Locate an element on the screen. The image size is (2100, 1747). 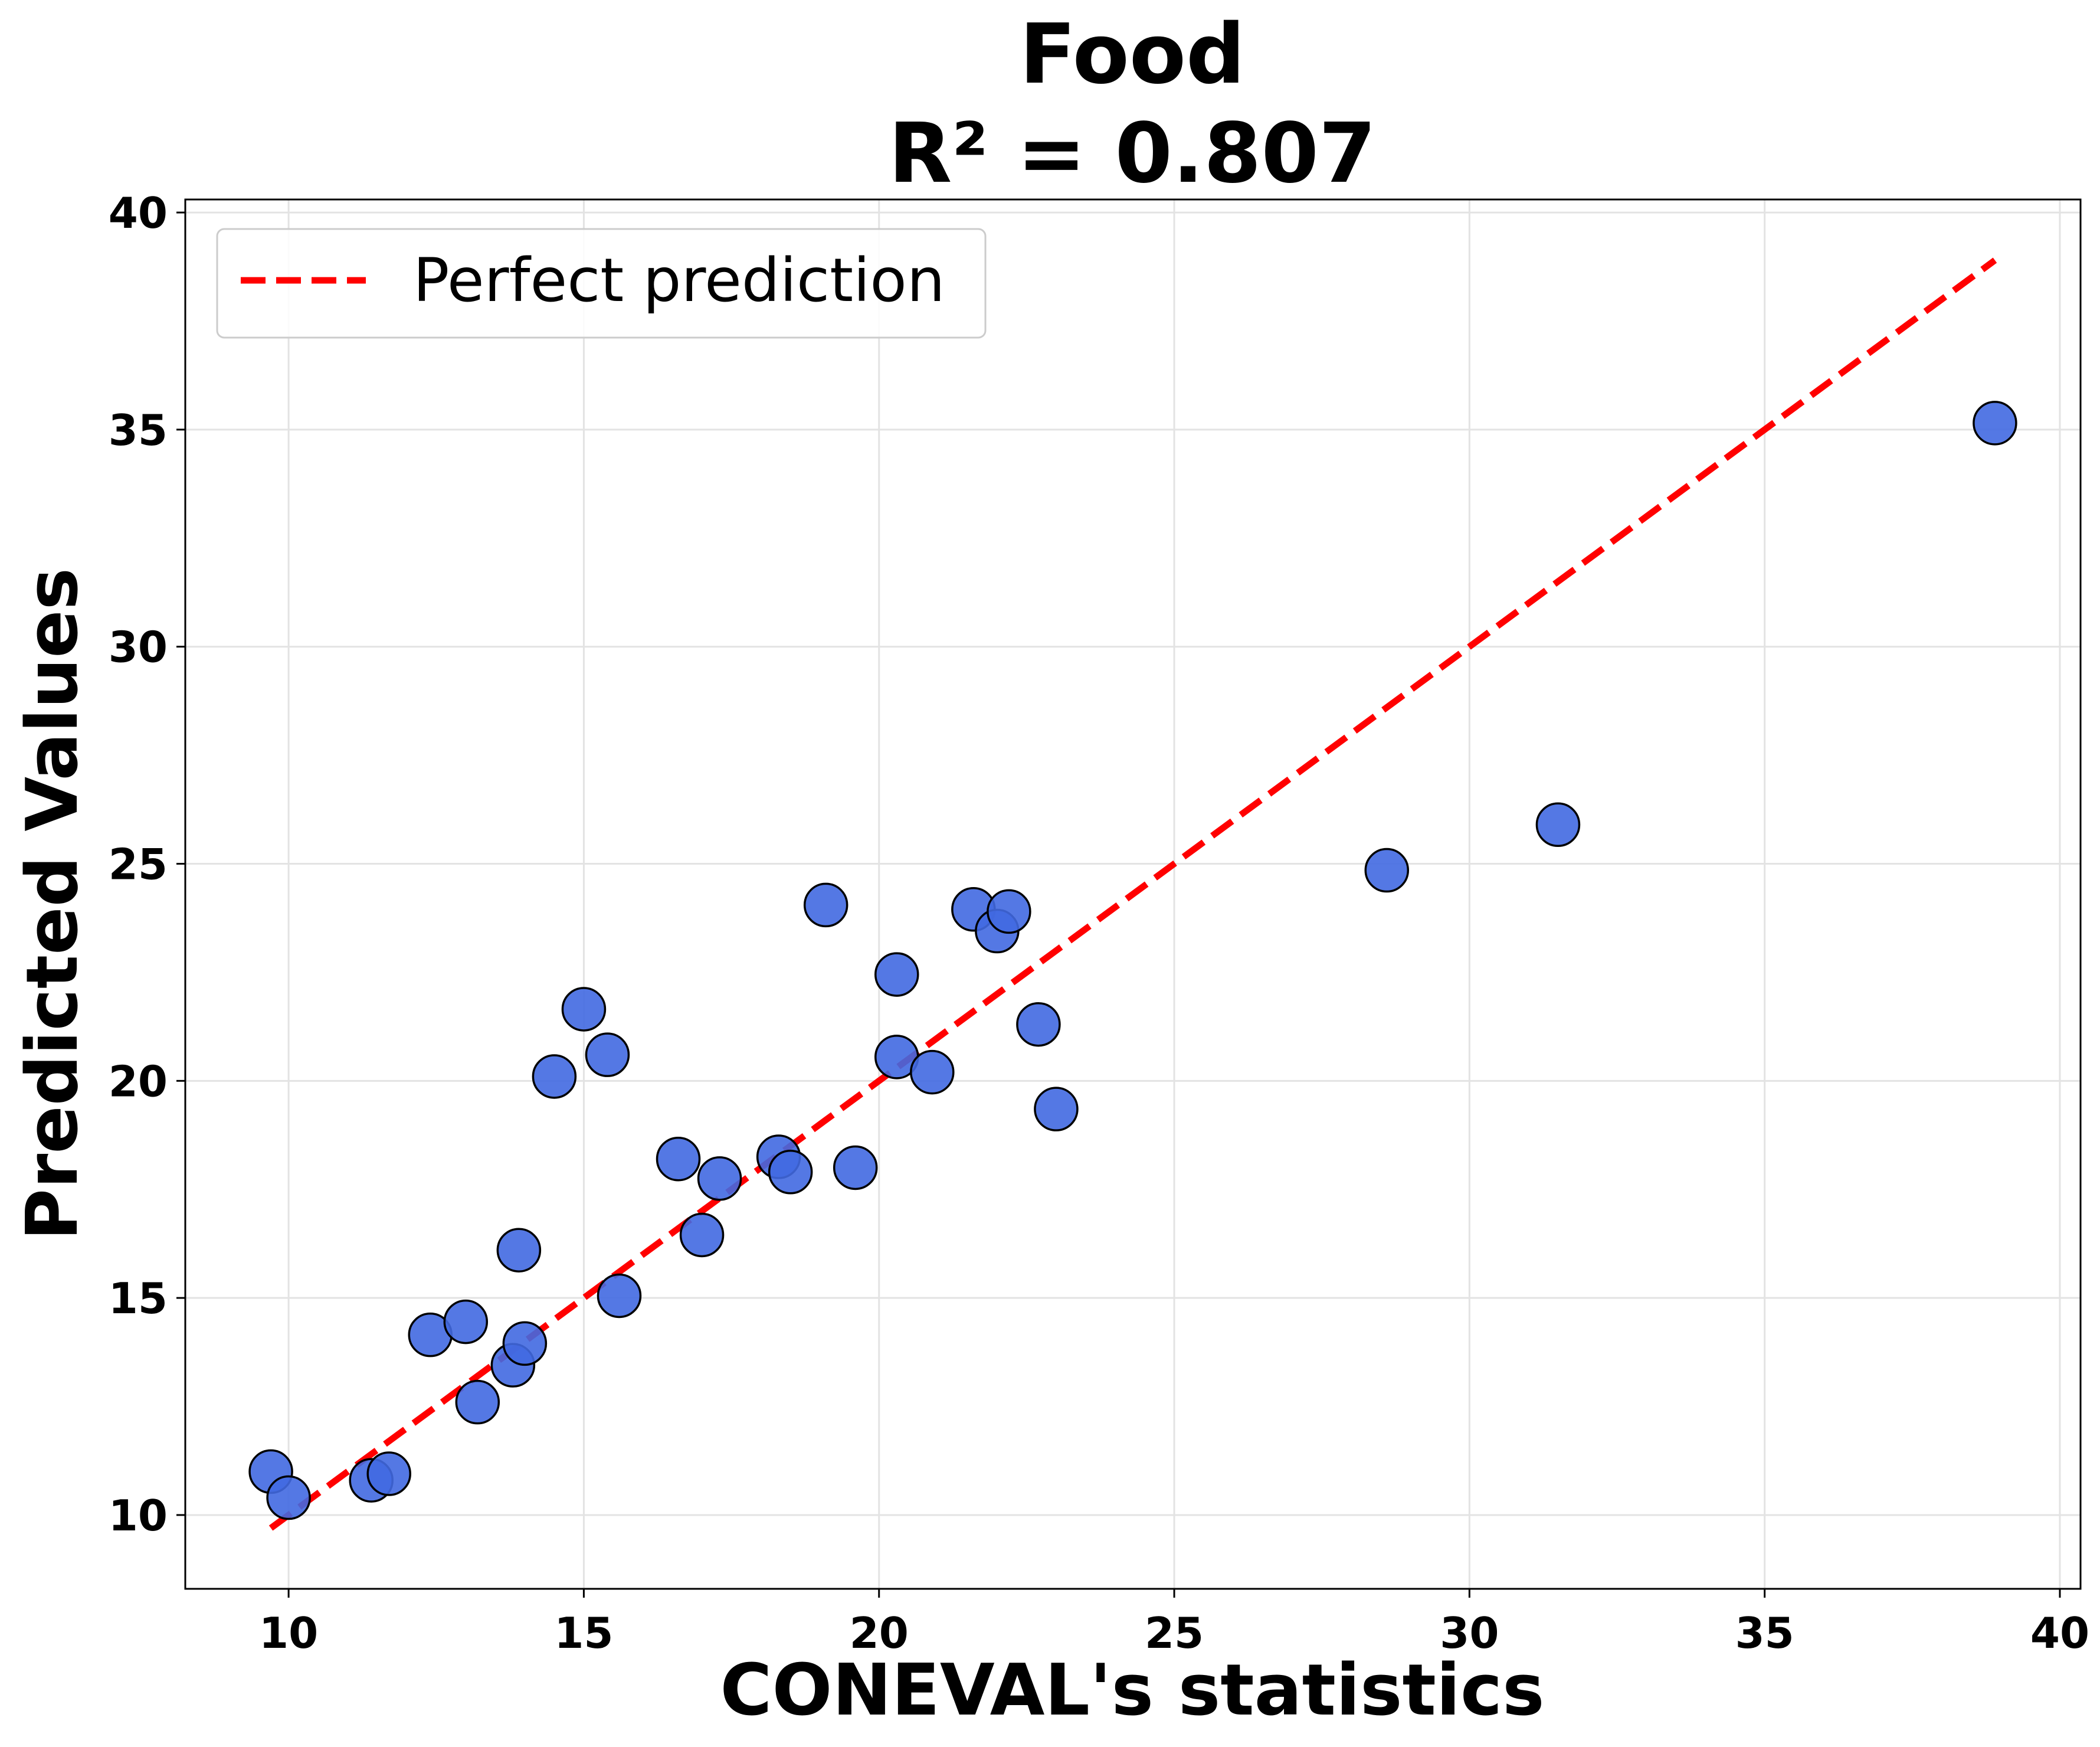
y-tick-label: 25 is located at coordinates (138, 864).